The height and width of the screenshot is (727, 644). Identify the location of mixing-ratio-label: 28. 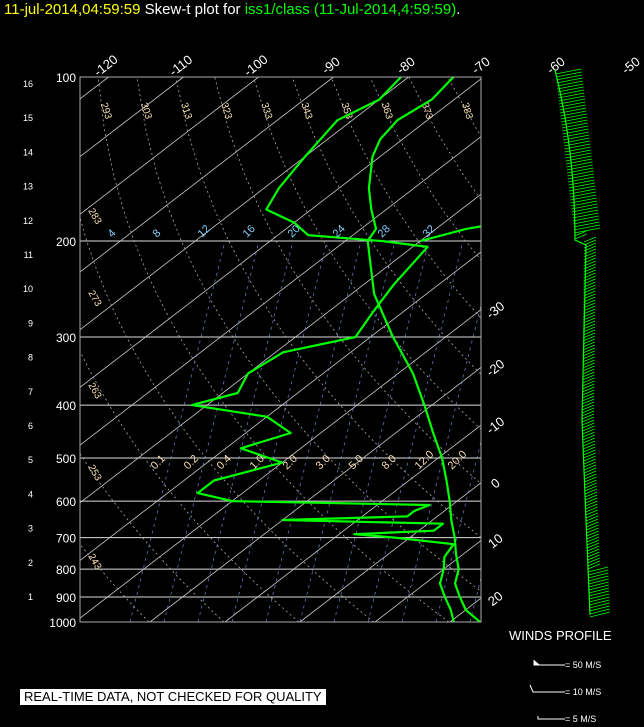
(384, 231).